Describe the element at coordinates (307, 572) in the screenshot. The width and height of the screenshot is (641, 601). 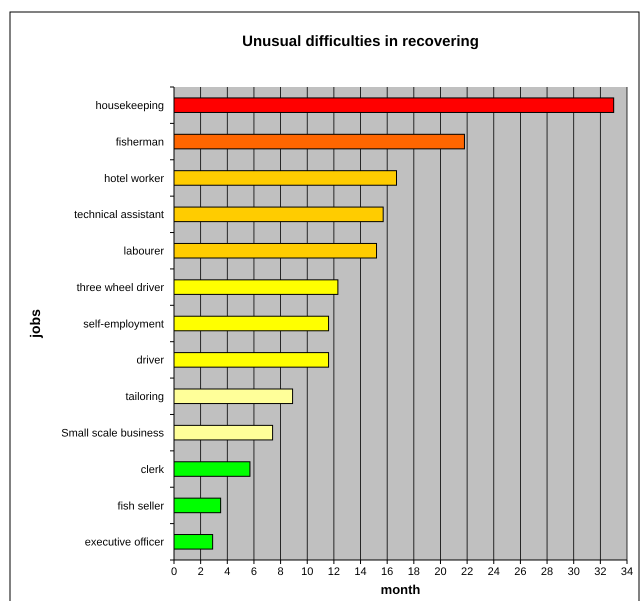
I see `x-tick-label: 10` at that location.